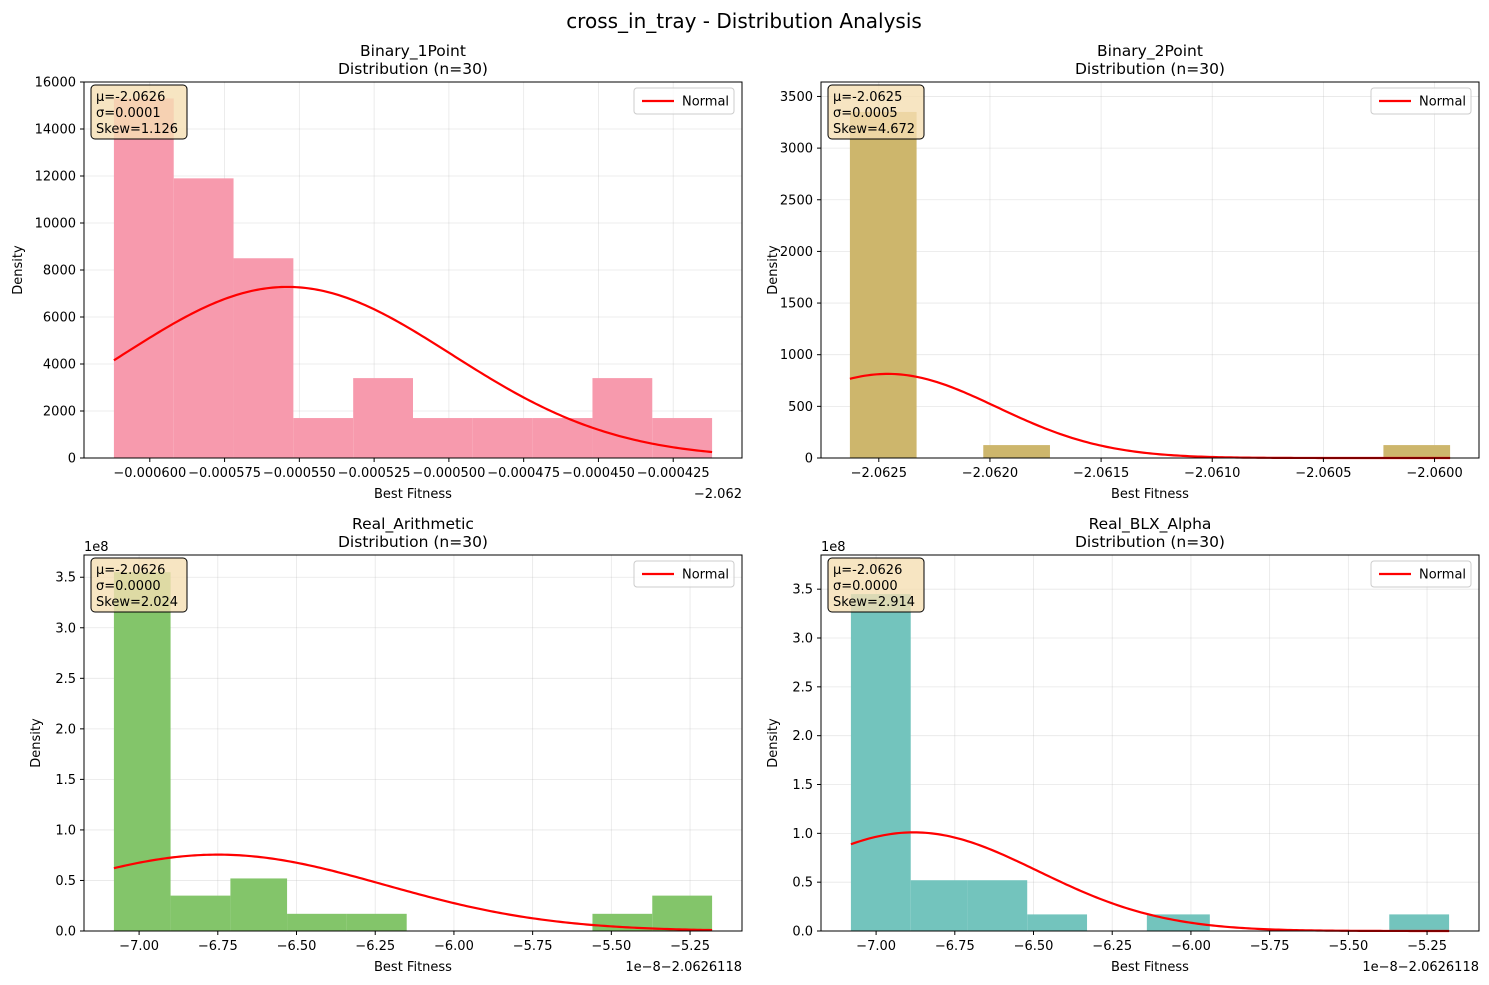 The width and height of the screenshot is (1489, 985). I want to click on y-tick-label: 0, so click(72, 459).